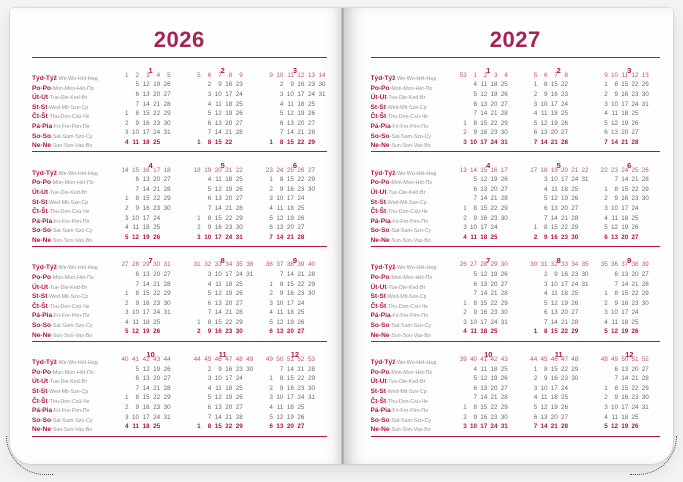 The height and width of the screenshot is (482, 683). Describe the element at coordinates (199, 332) in the screenshot. I see `day-number: 2` at that location.